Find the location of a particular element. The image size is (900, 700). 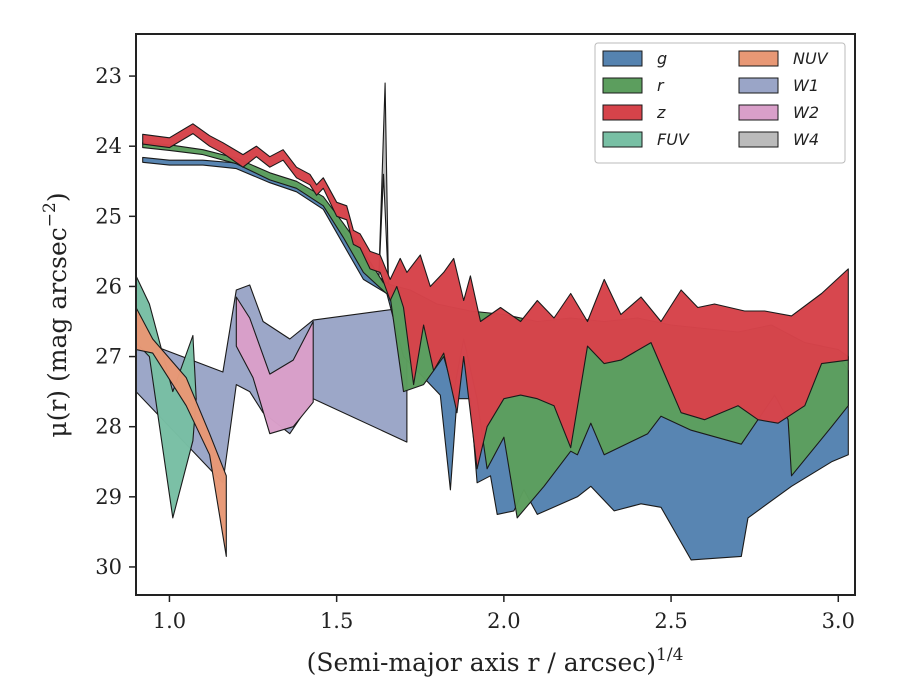

y-axis: 23 24 25 26 27 28 29 30 is located at coordinates (115, 321).